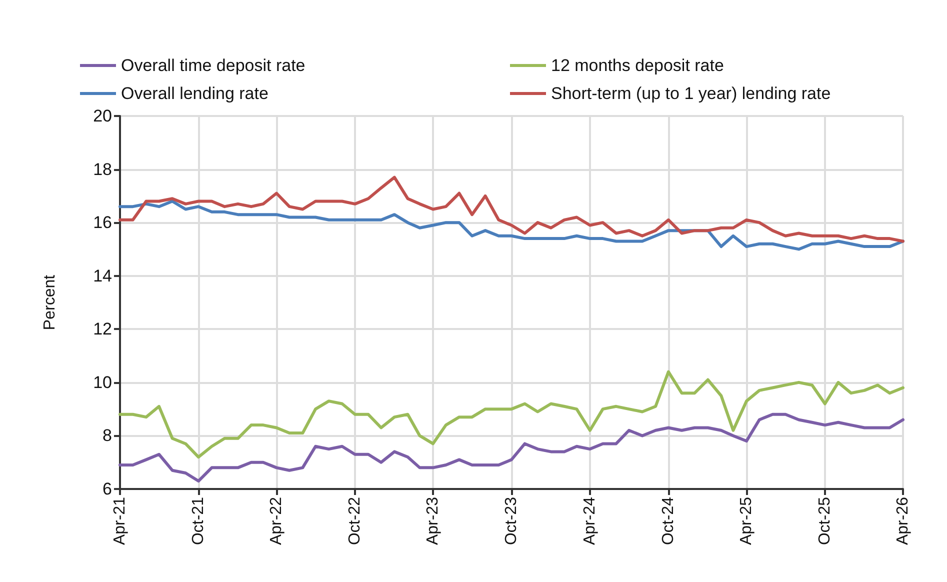 Image resolution: width=947 pixels, height=582 pixels. Describe the element at coordinates (637, 65) in the screenshot. I see `legend-label: 12 months deposit rate` at that location.